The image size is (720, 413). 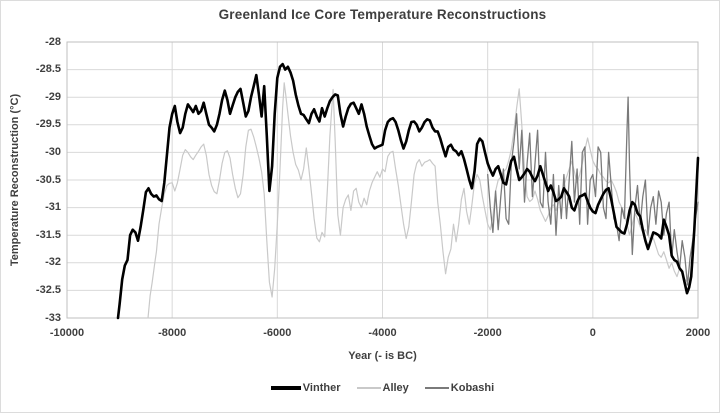 What do you see at coordinates (285, 388) in the screenshot?
I see `vinther-line-swatch` at bounding box center [285, 388].